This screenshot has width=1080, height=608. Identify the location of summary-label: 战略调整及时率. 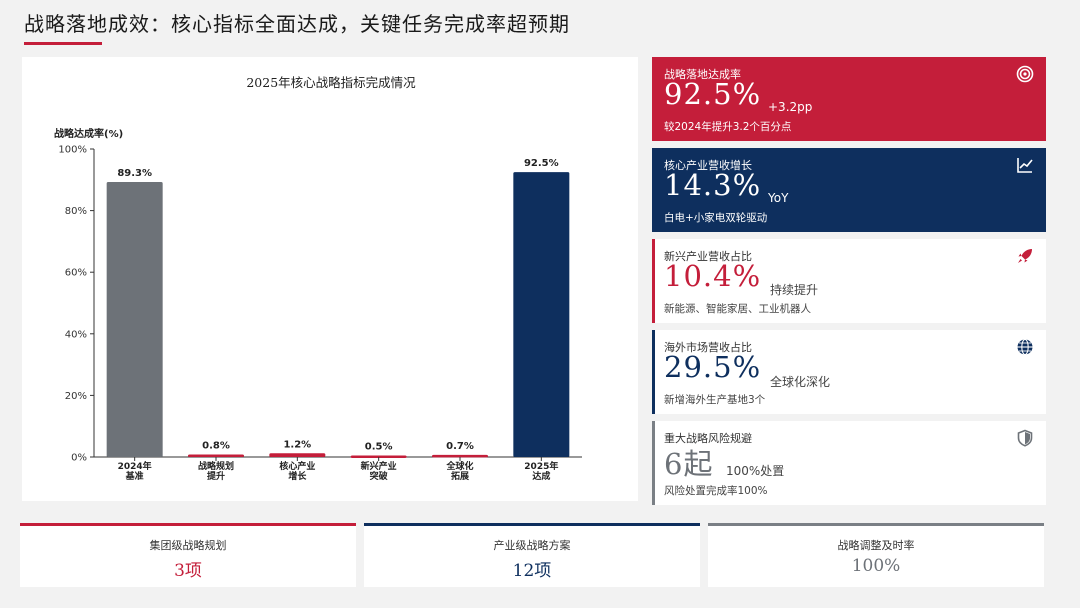
(876, 545).